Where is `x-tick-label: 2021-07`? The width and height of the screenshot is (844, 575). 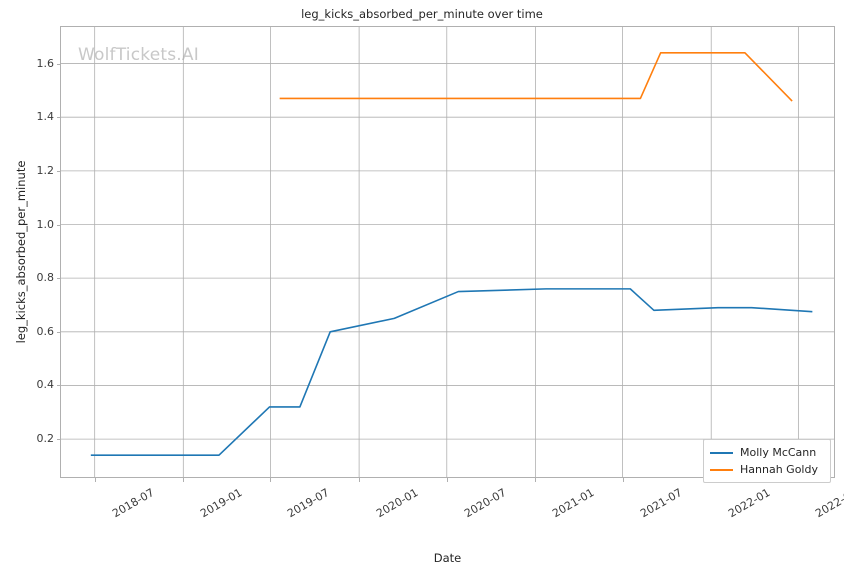
x-tick-label: 2021-07 is located at coordinates (661, 503).